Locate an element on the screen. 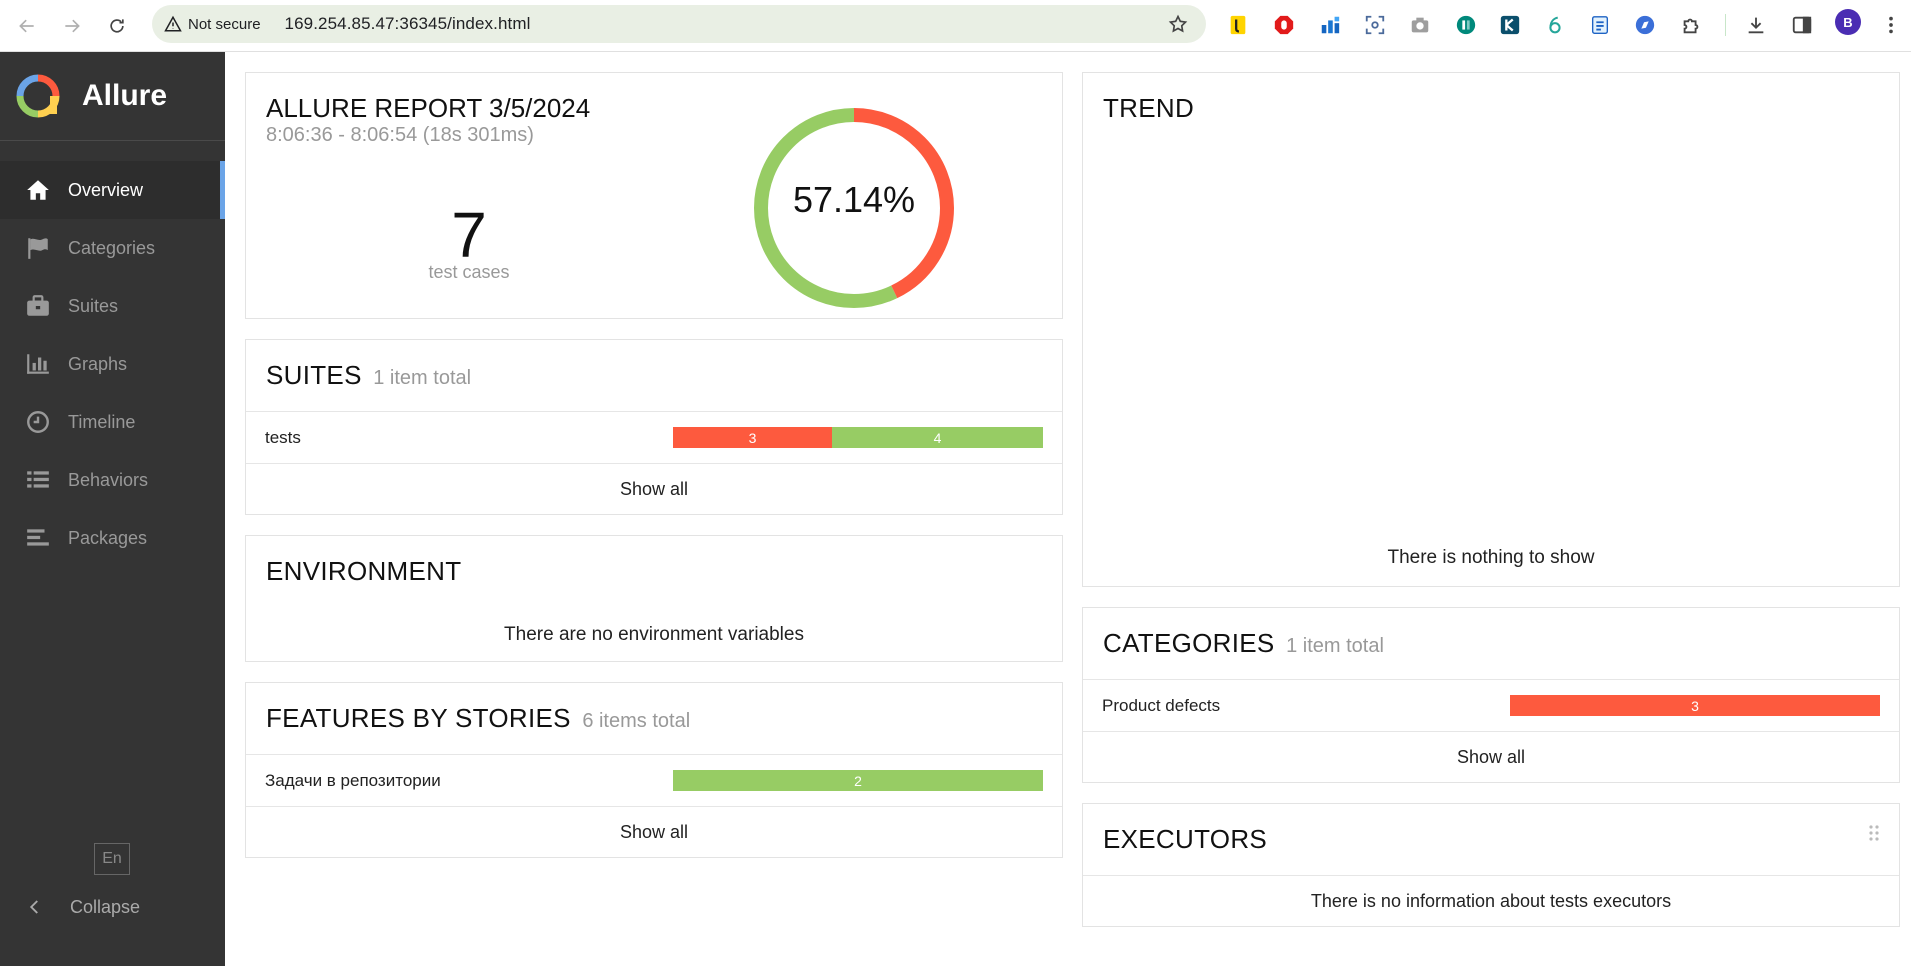 This screenshot has height=966, width=1911. extension-doc-icon is located at coordinates (1600, 25).